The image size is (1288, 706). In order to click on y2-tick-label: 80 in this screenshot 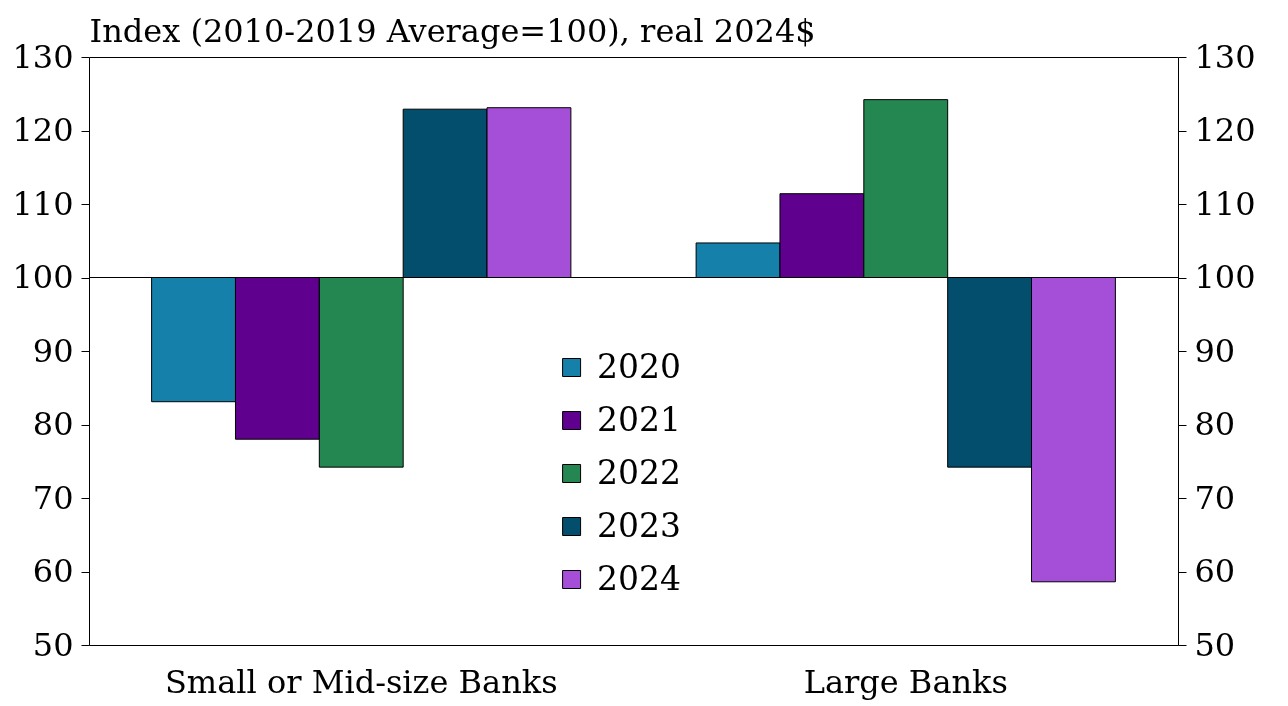, I will do `click(1215, 424)`.